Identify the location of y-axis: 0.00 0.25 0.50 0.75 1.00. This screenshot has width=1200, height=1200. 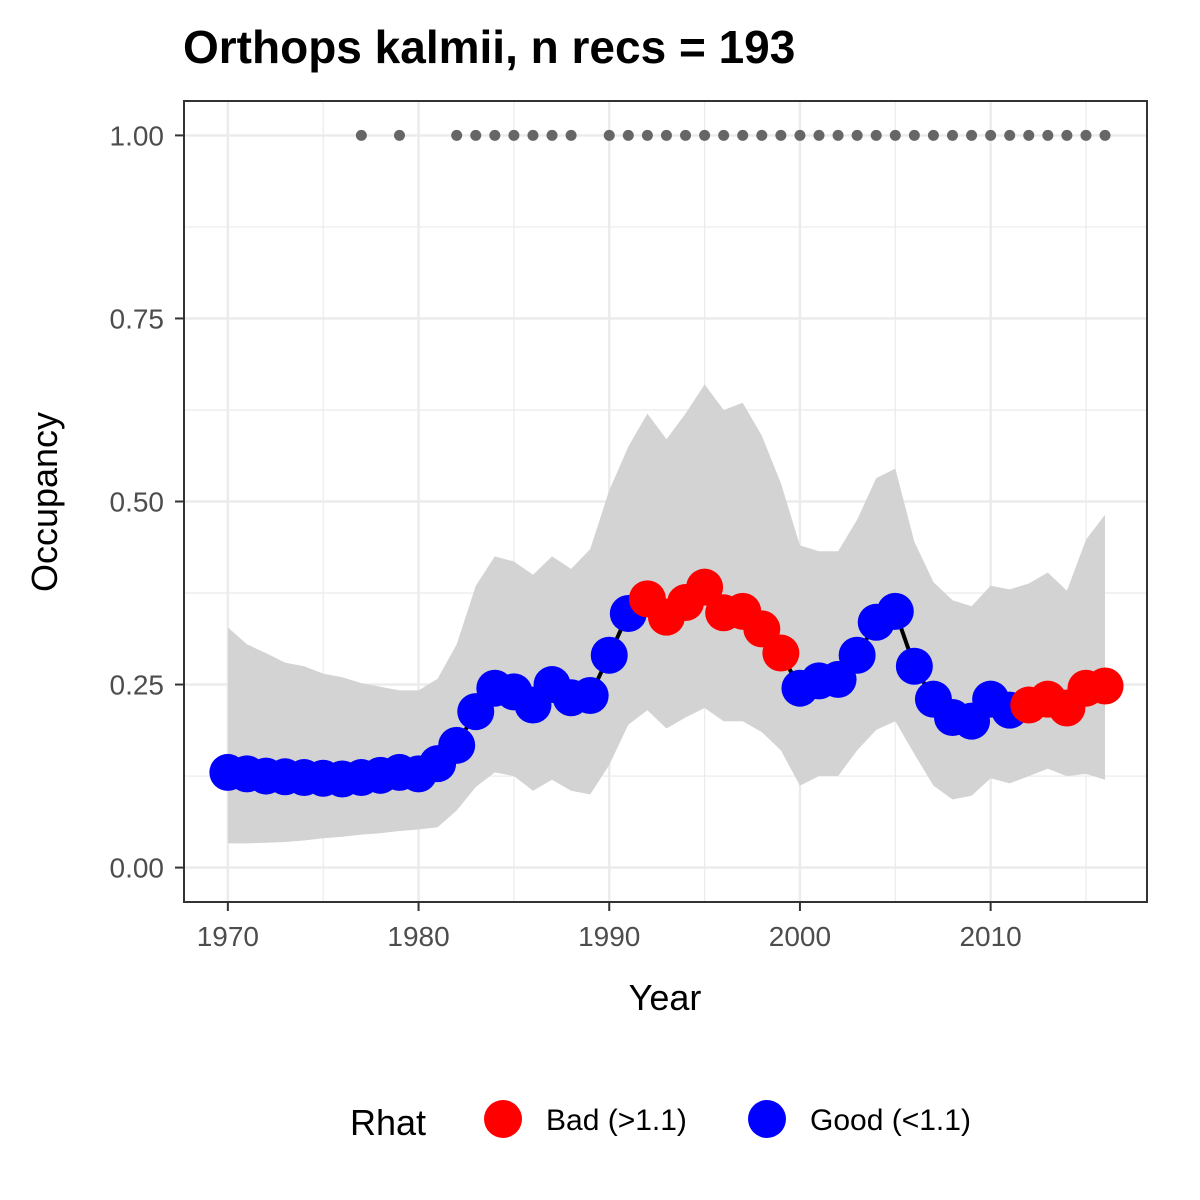
(147, 502).